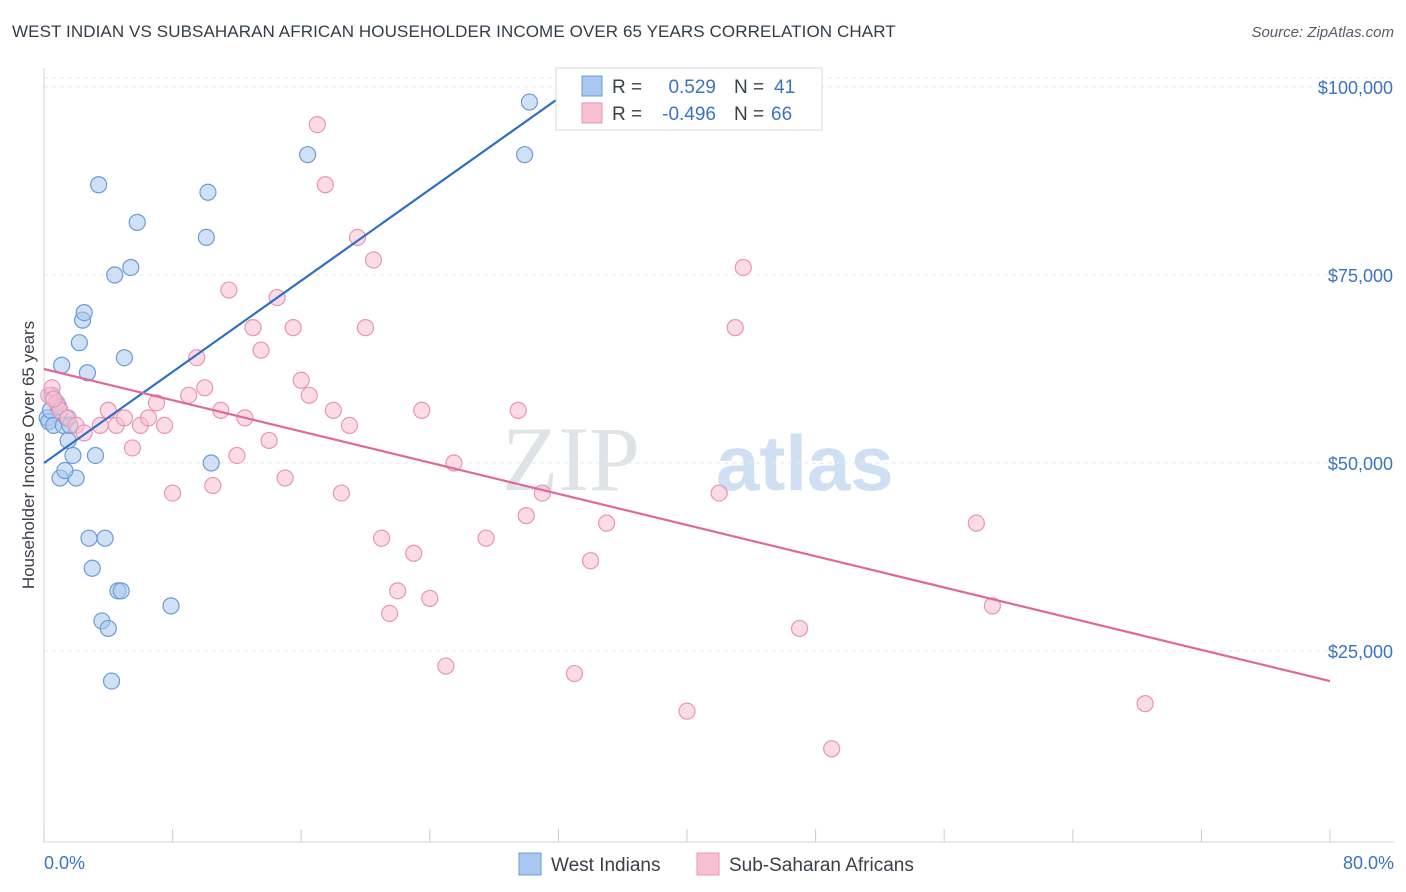 The width and height of the screenshot is (1406, 892). Describe the element at coordinates (627, 114) in the screenshot. I see `legend-r-label-1: R =` at that location.